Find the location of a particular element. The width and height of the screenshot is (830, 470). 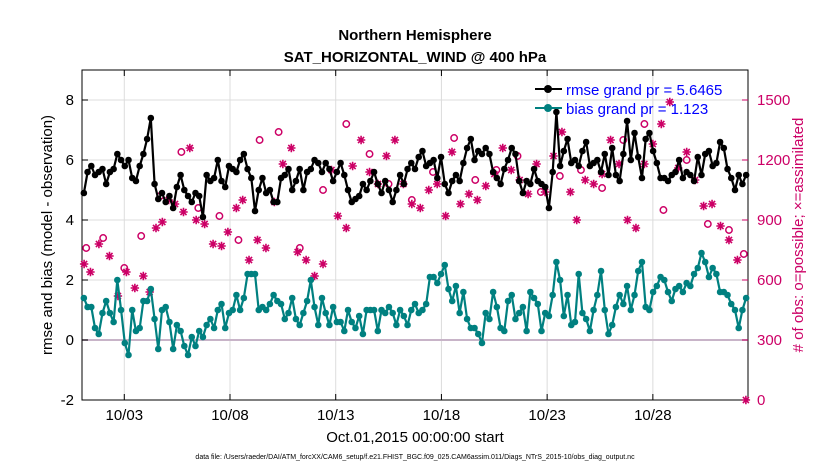

y-tick-label: 0 is located at coordinates (70, 340).